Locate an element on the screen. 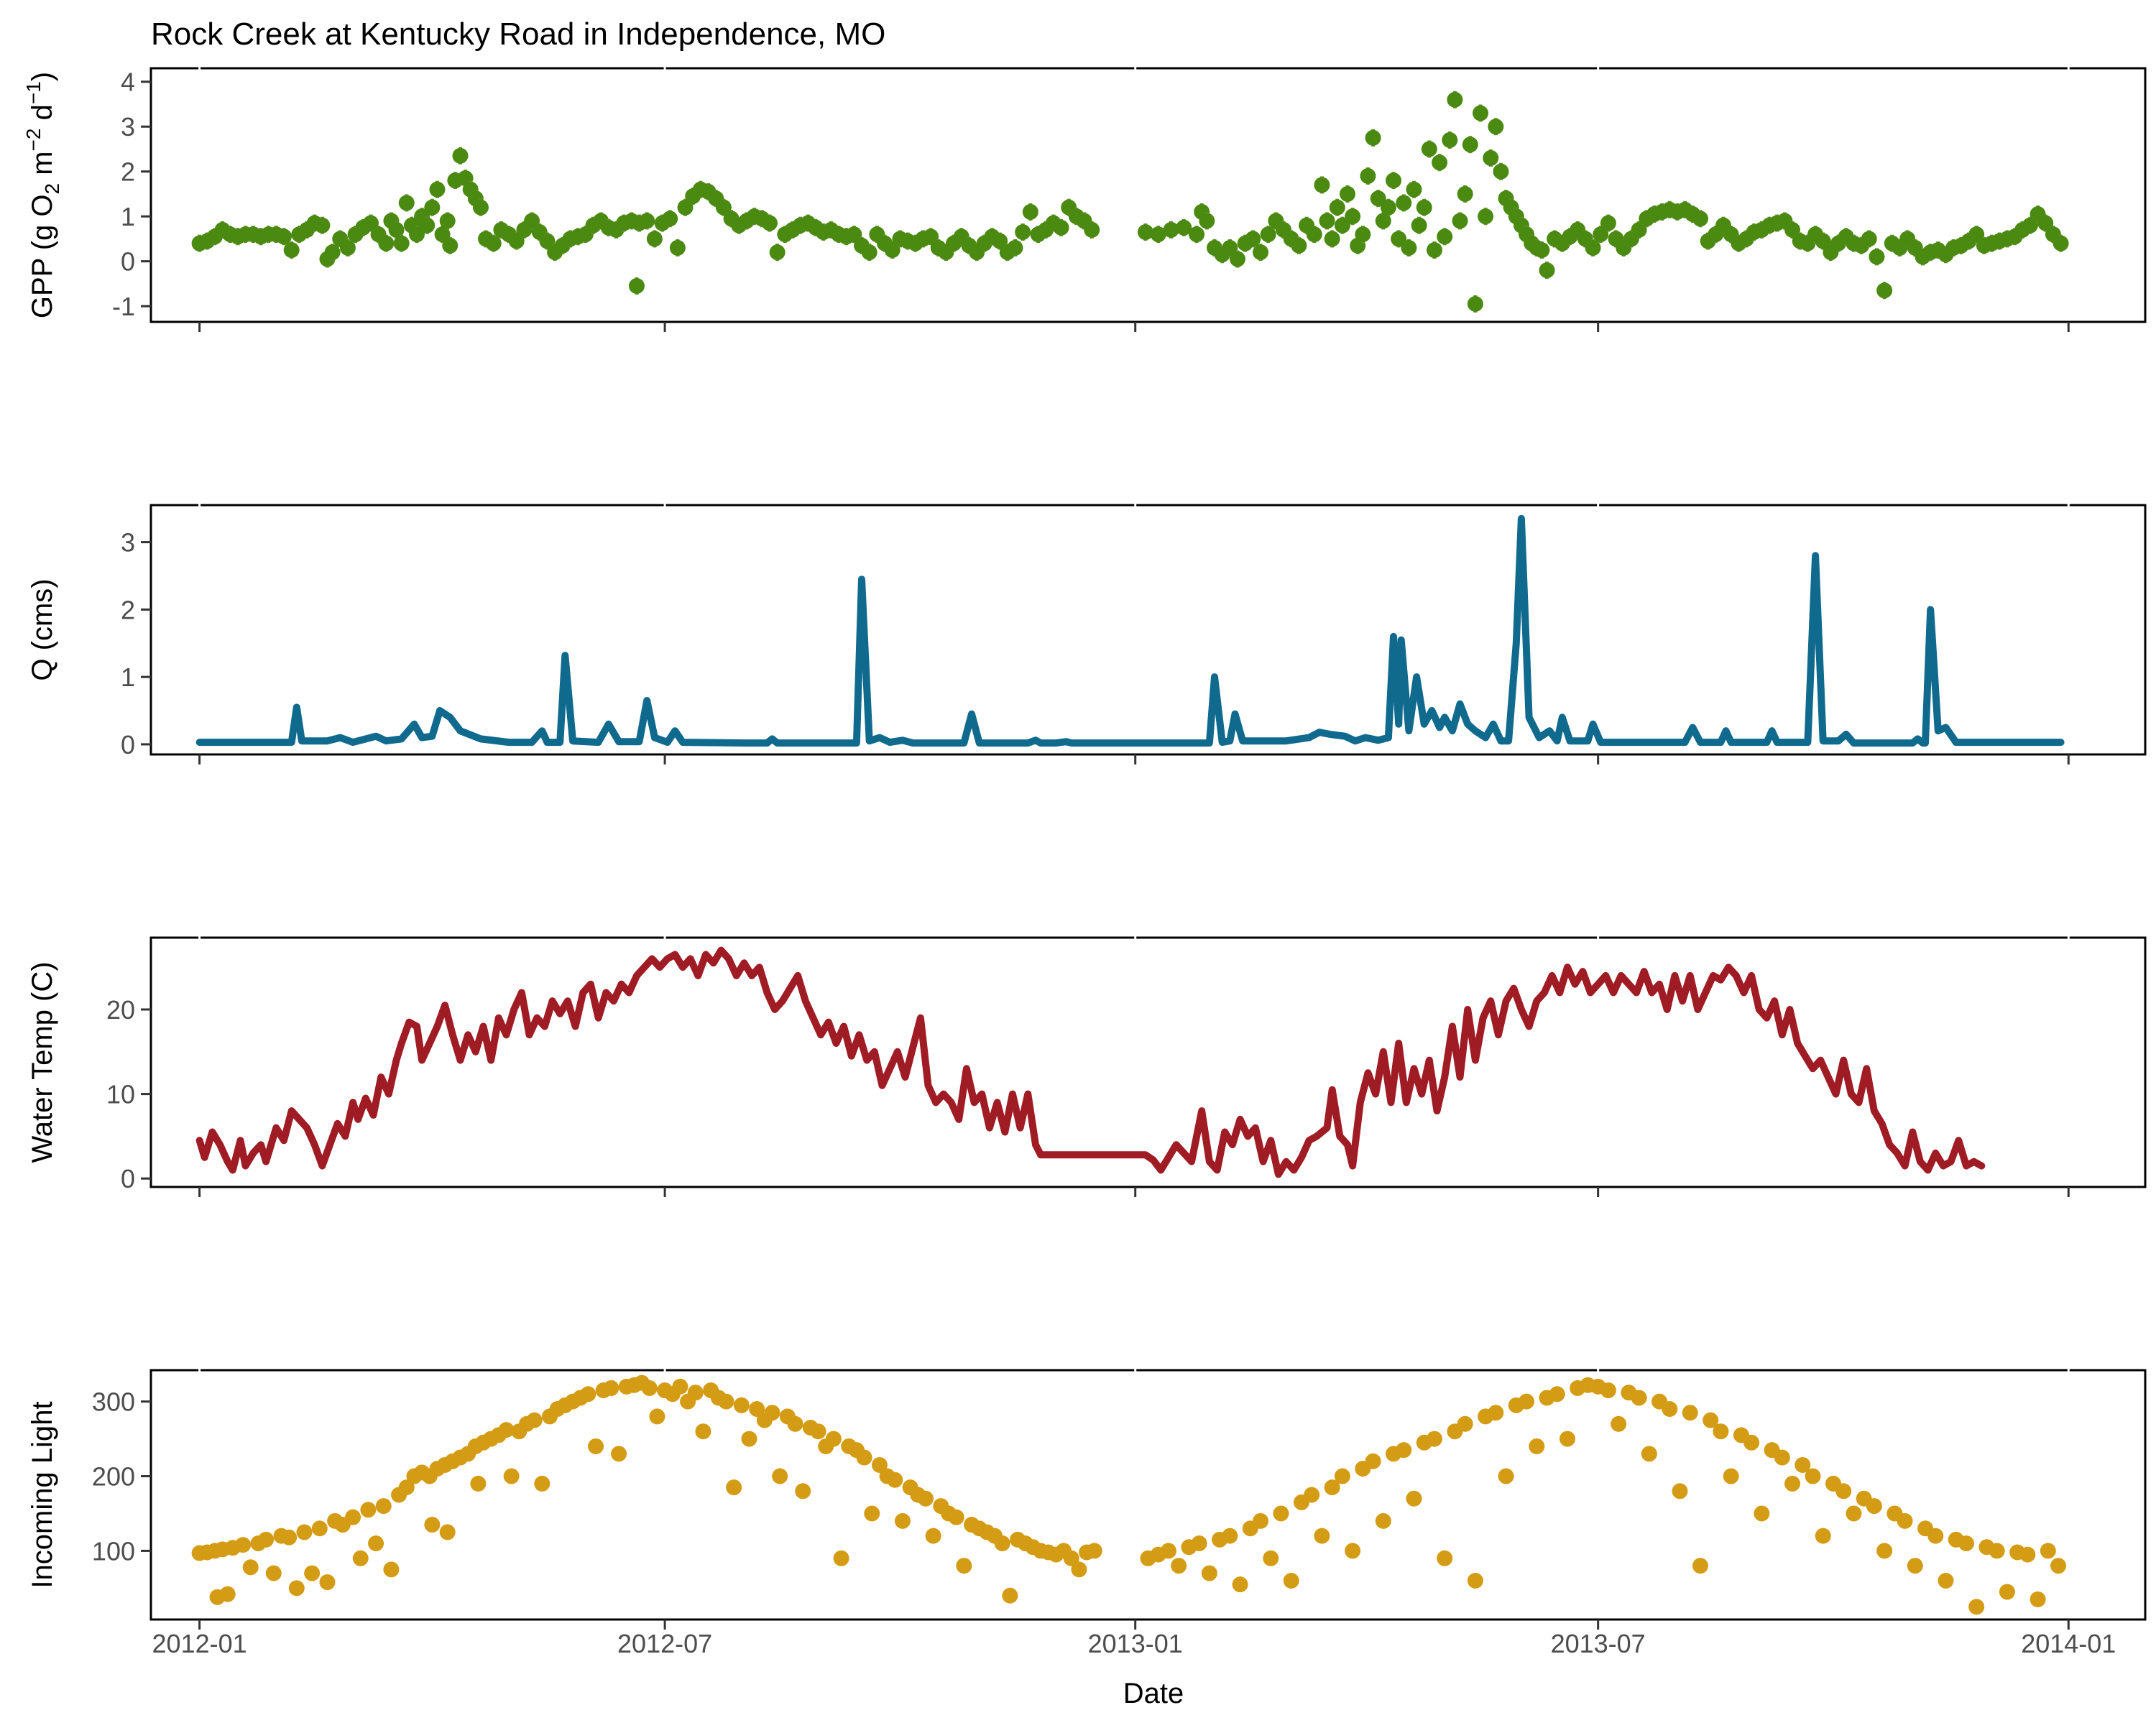  incoming-light-y-axis: 100 200 300 is located at coordinates (121, 1476).